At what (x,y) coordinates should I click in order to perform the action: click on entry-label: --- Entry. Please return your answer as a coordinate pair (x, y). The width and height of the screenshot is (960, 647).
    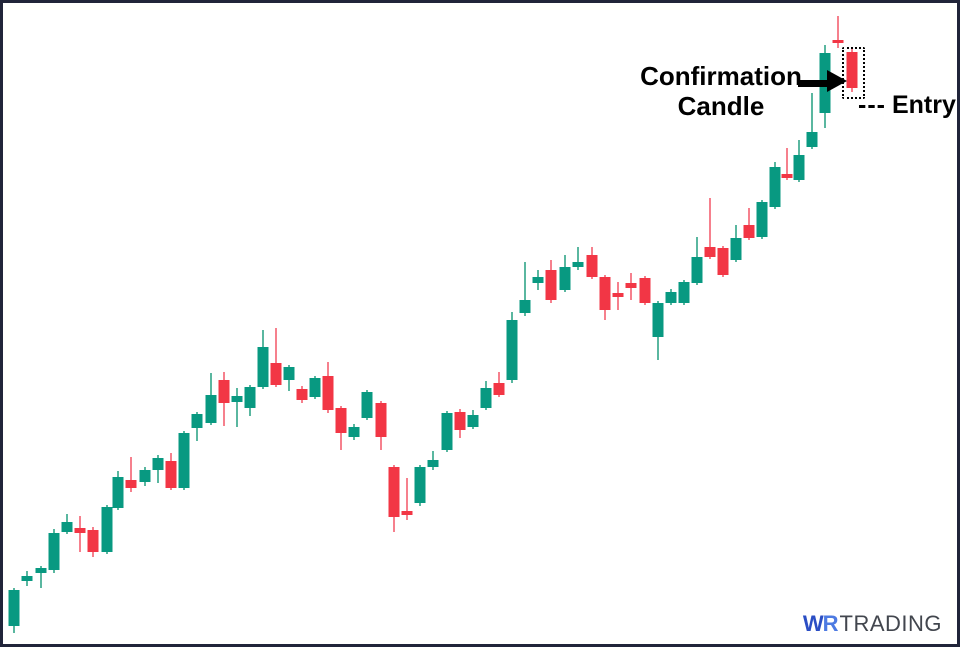
    Looking at the image, I should click on (907, 105).